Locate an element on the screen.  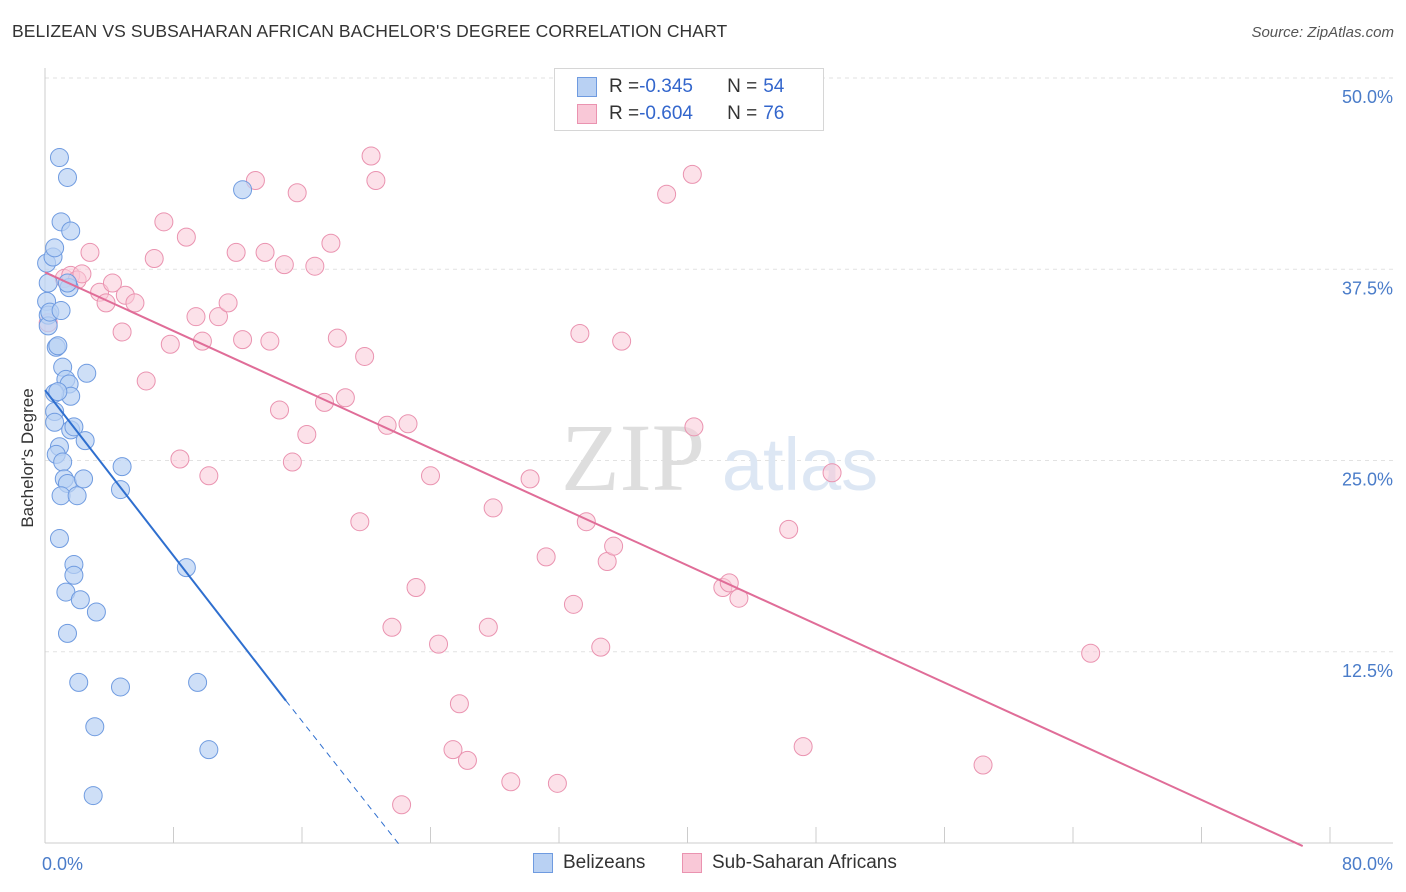
y-tick-label: 50.0% is located at coordinates (1367, 97).